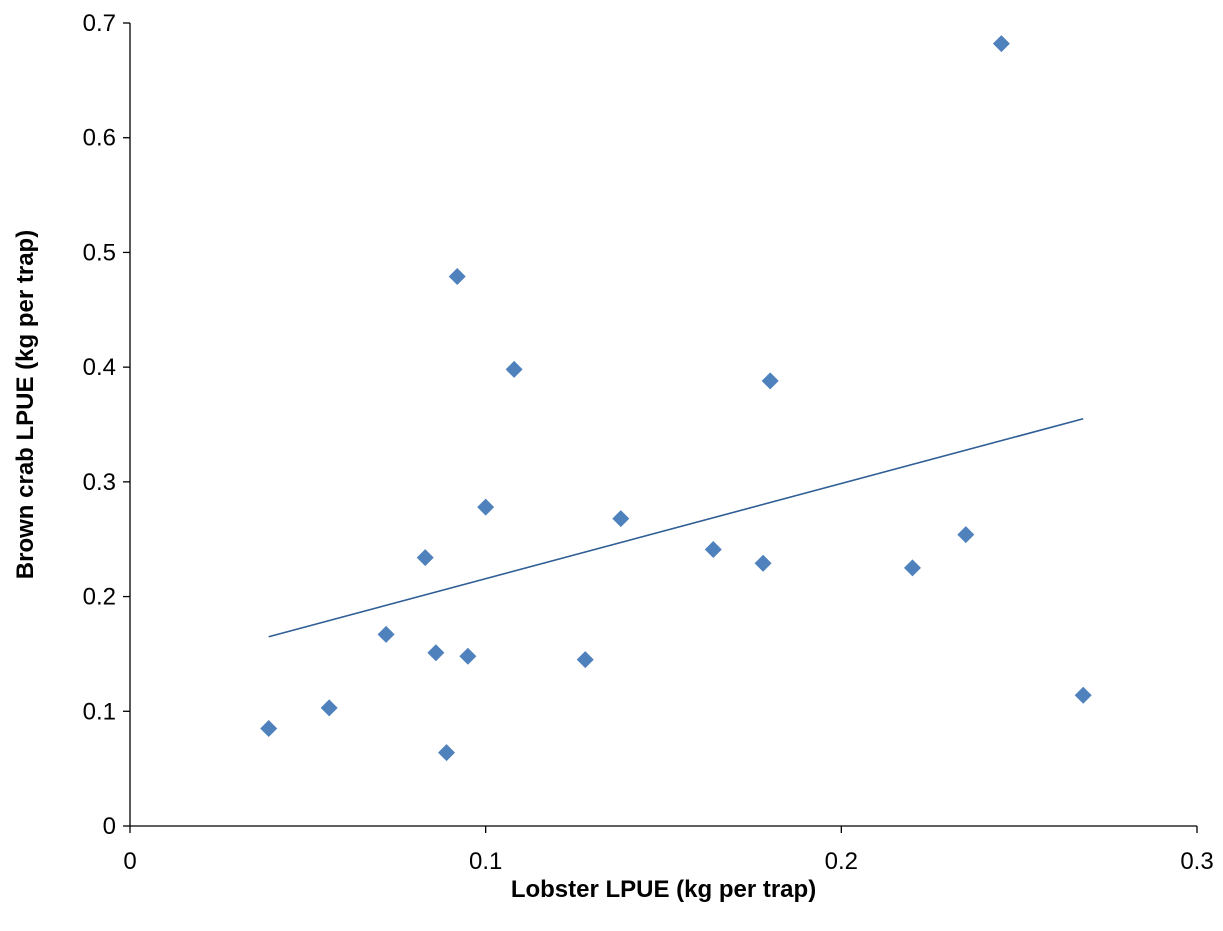 The width and height of the screenshot is (1223, 931). I want to click on y-axis-title: Brown crab LPUE (kg per trap), so click(25, 404).